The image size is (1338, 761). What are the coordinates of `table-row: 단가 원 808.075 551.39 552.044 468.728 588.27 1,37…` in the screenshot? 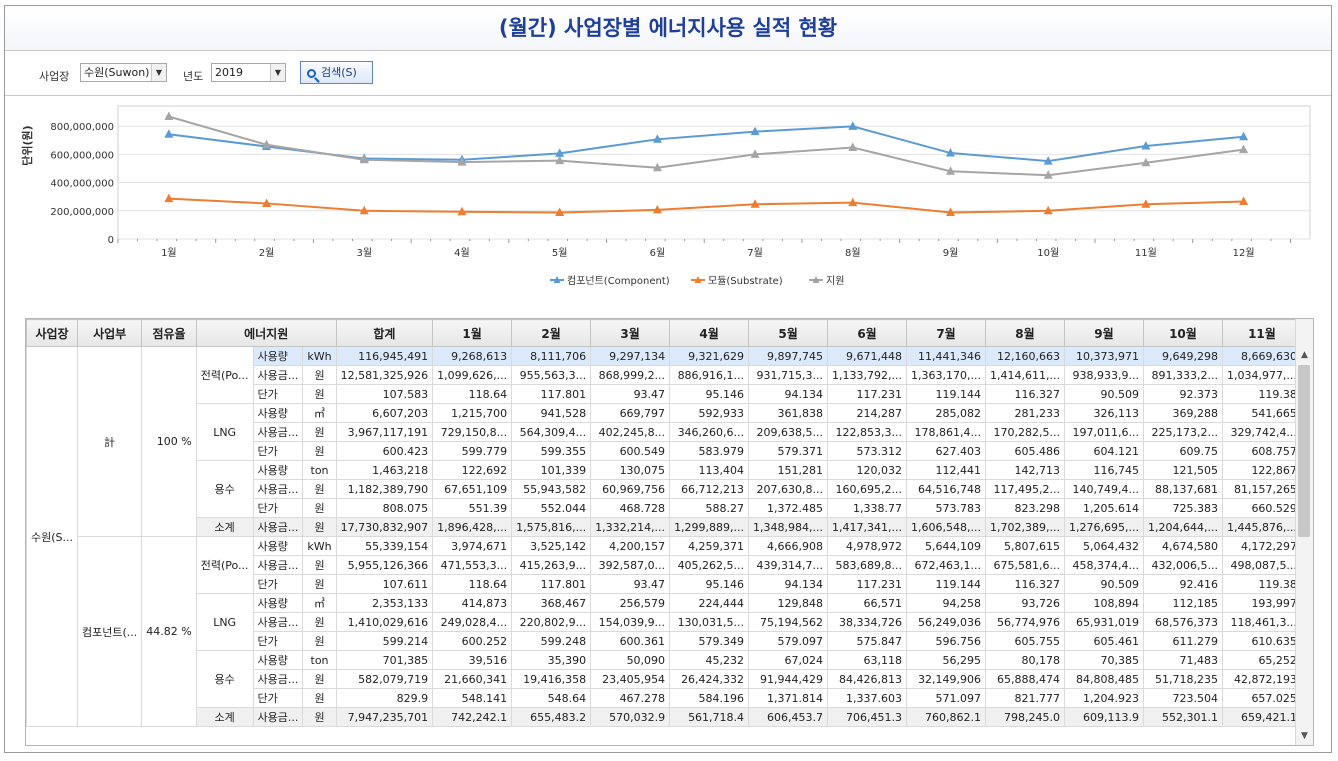 It's located at (670, 508).